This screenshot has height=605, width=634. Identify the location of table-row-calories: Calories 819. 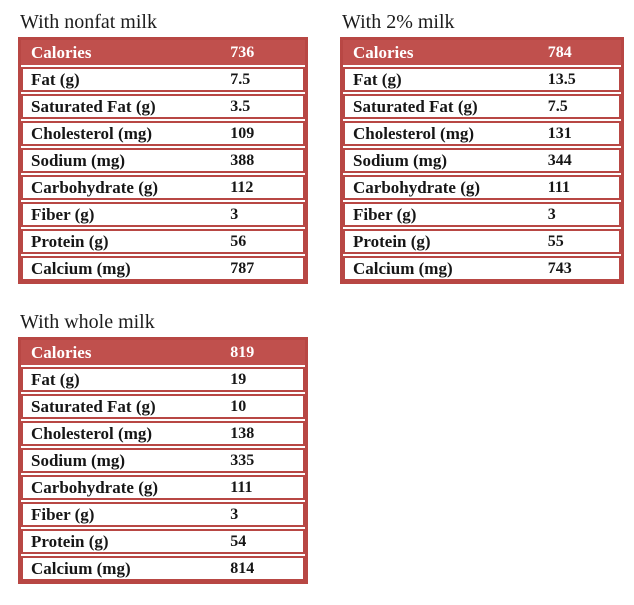
(163, 352).